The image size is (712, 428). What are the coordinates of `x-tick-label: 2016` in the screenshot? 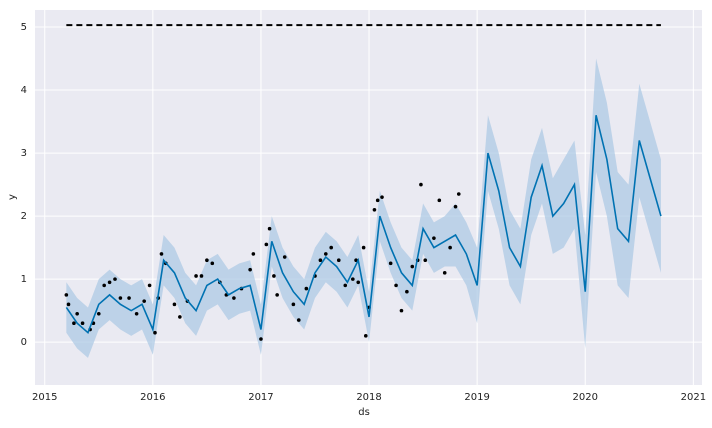 It's located at (152, 397).